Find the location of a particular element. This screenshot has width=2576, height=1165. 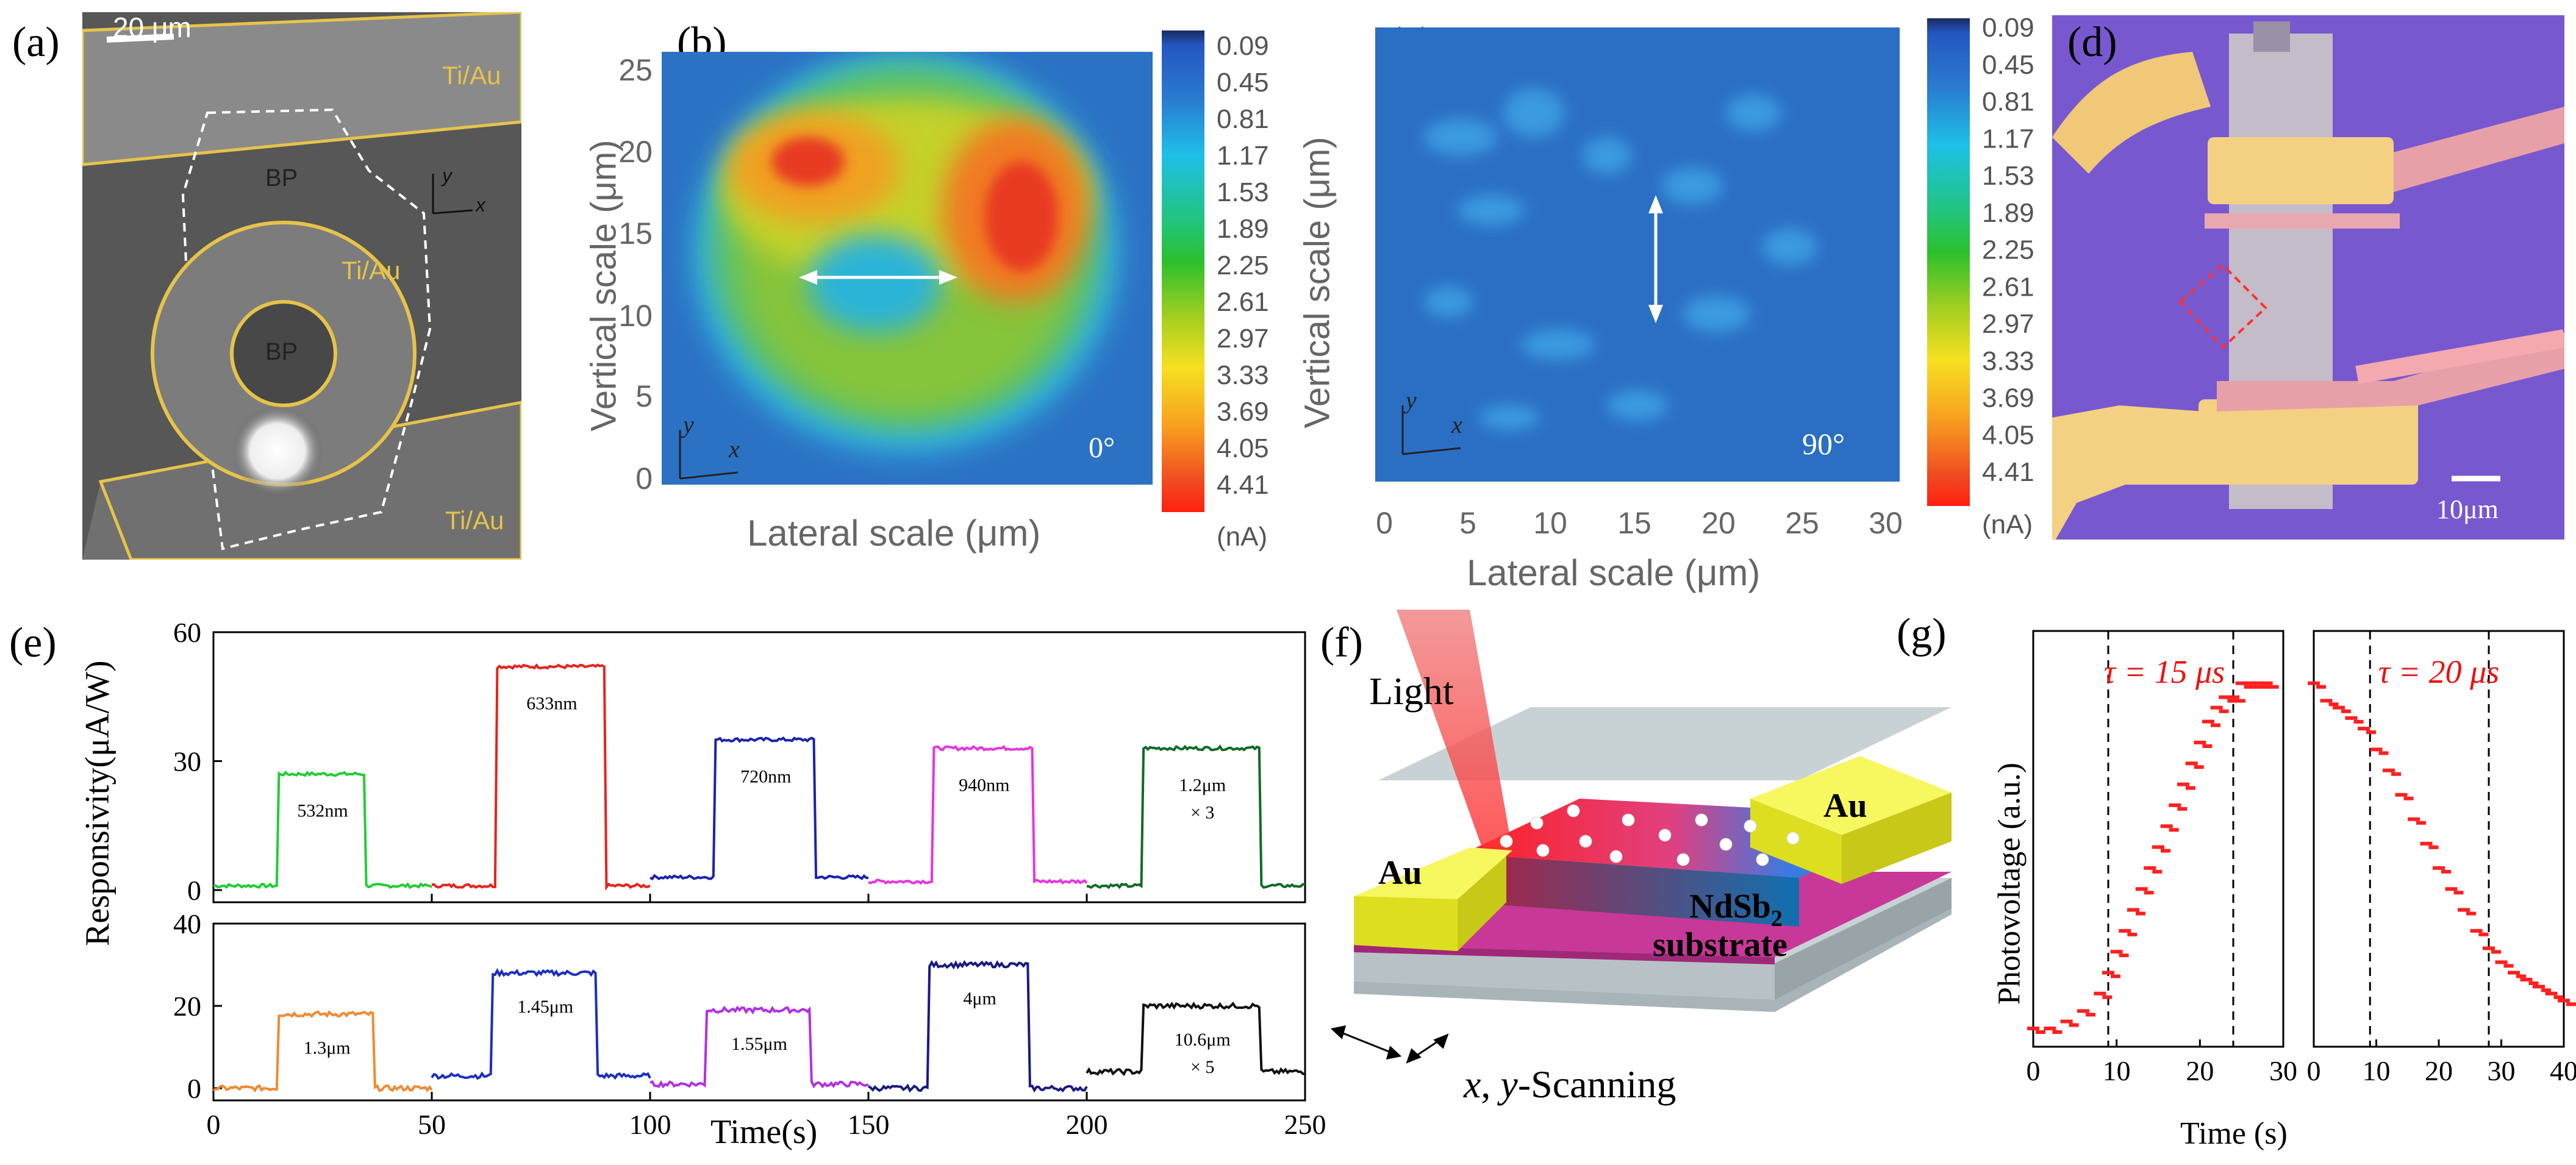

panel-a-micrograph: 20 μm Ti/Au BP Ti/Au BP Ti/Au y x is located at coordinates (301, 286).